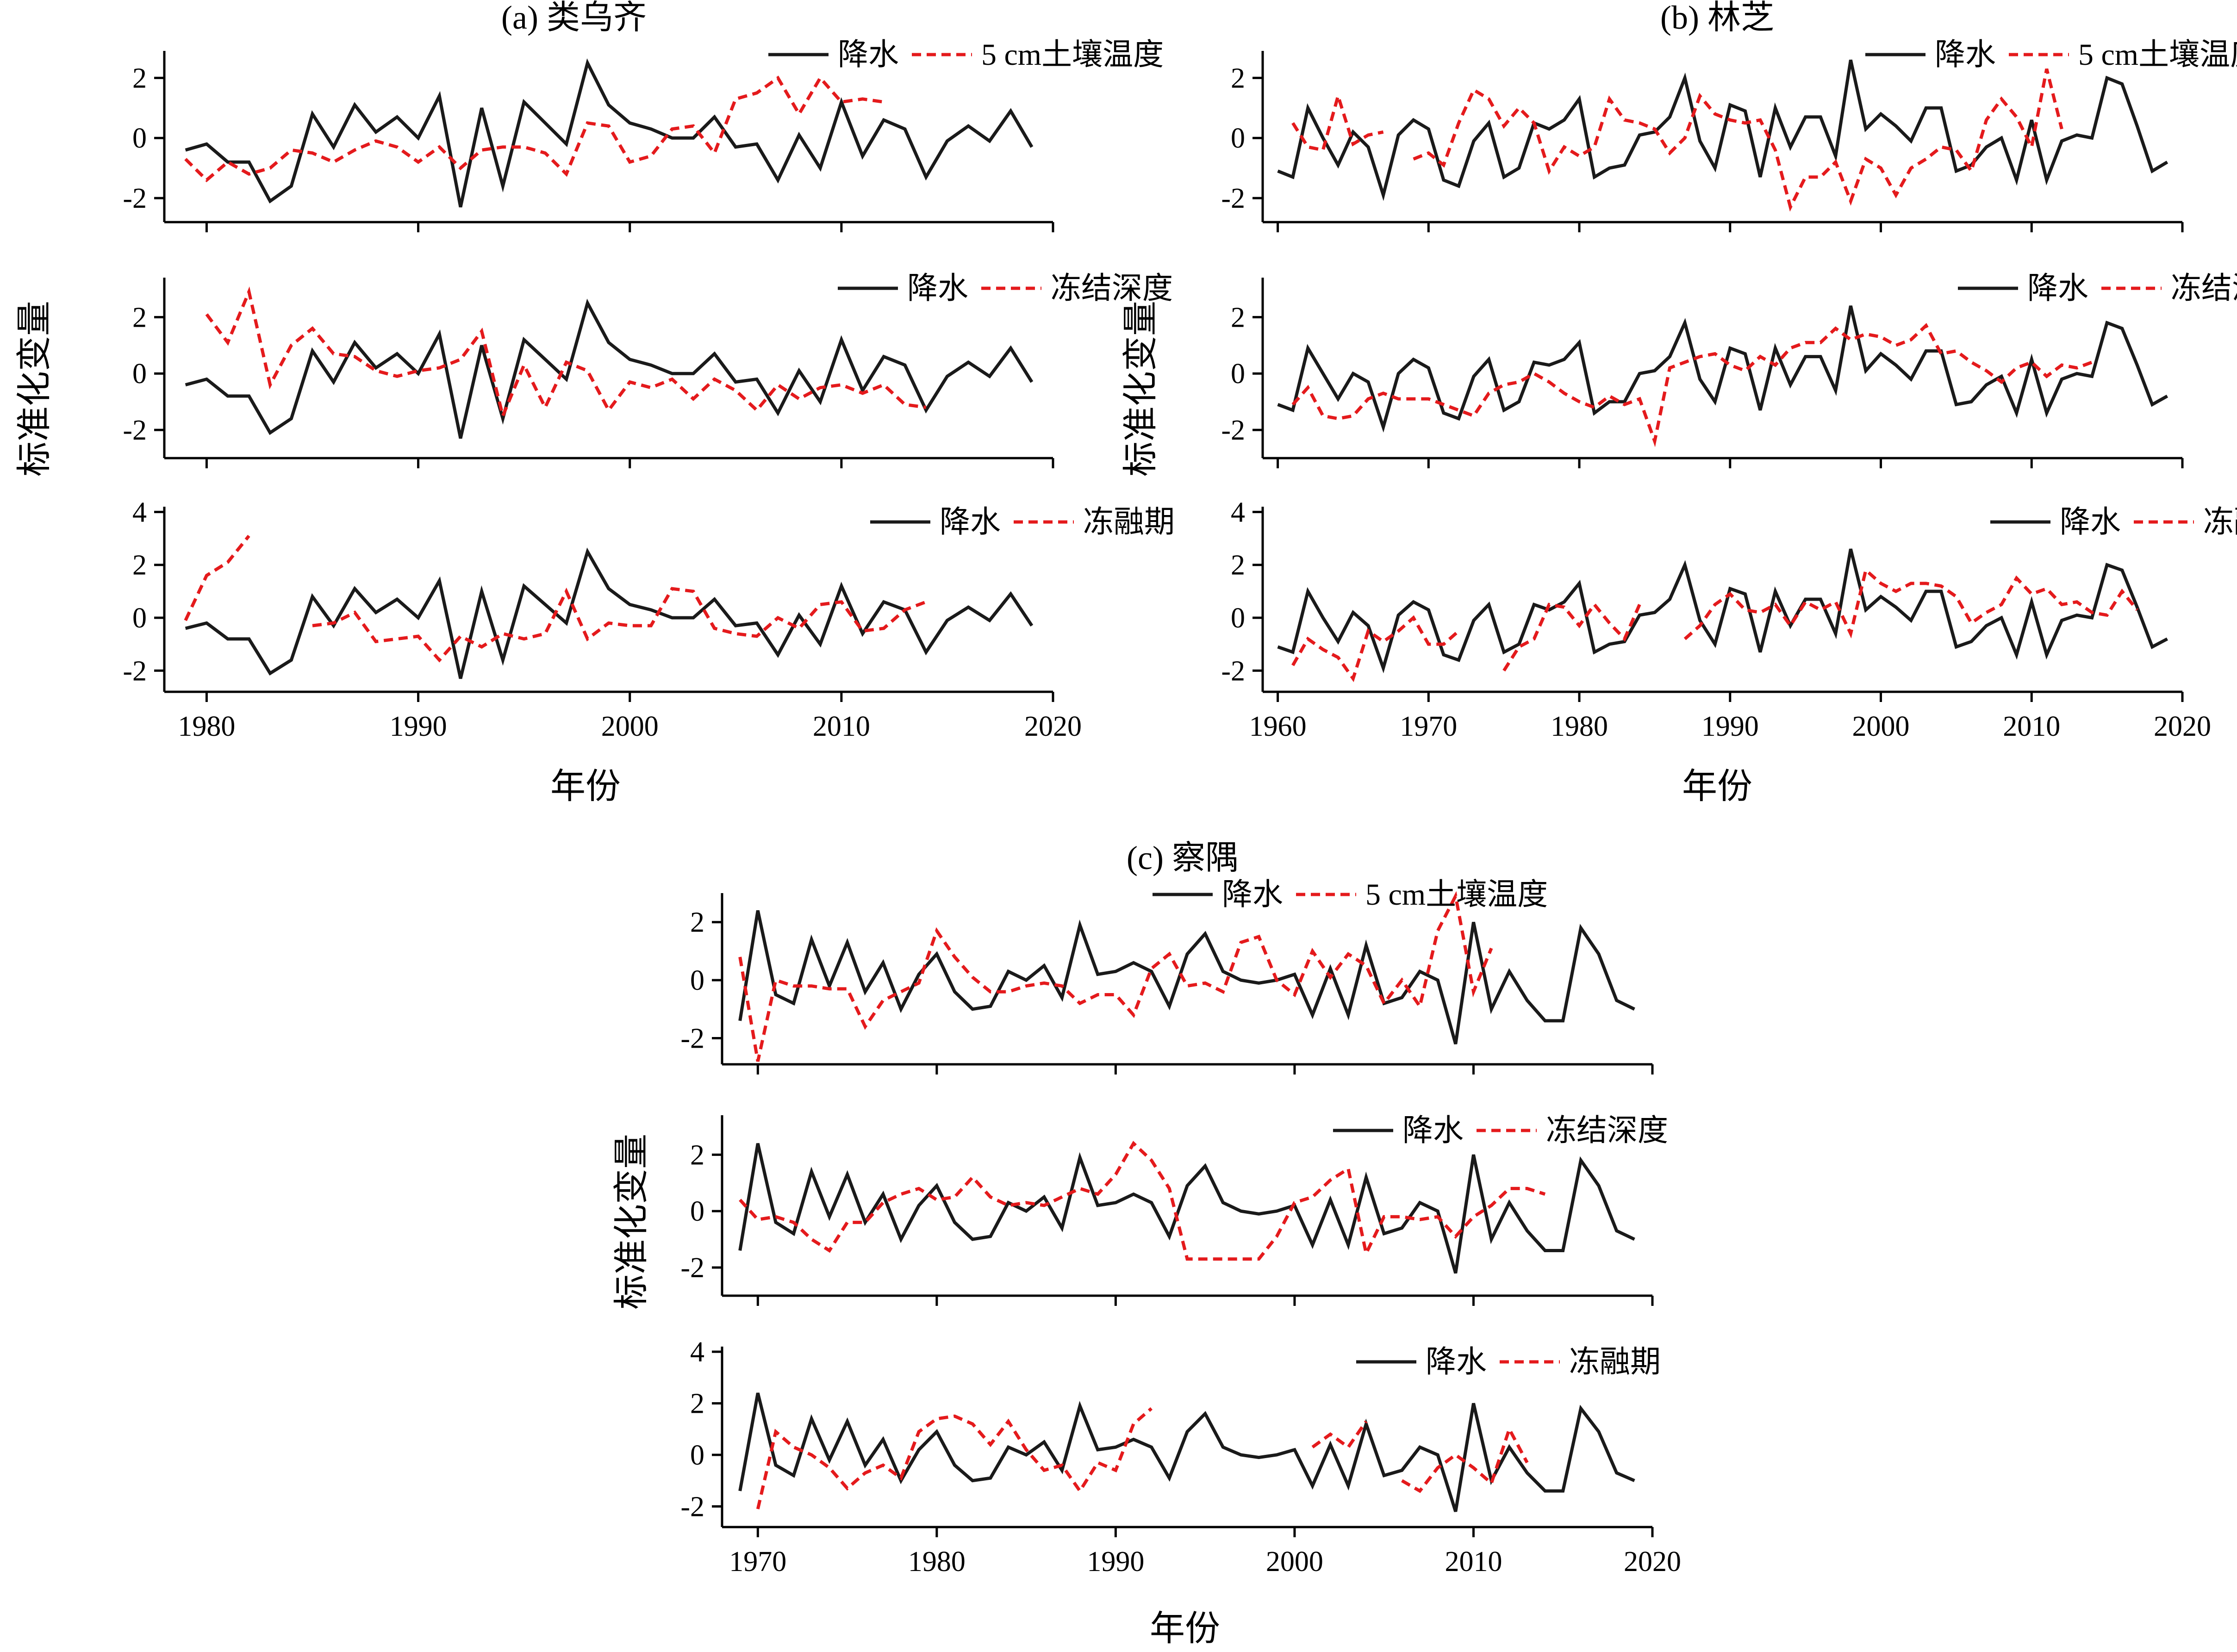  I want to click on x-tick-label: 1960, so click(1278, 727).